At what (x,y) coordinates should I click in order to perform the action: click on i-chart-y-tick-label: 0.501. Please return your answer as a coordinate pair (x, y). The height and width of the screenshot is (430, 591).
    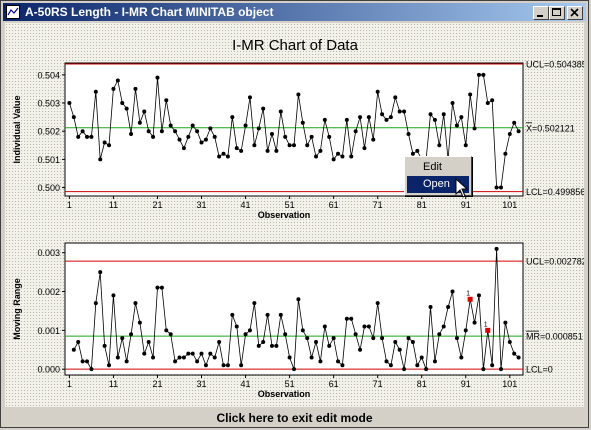
    Looking at the image, I should click on (48, 160).